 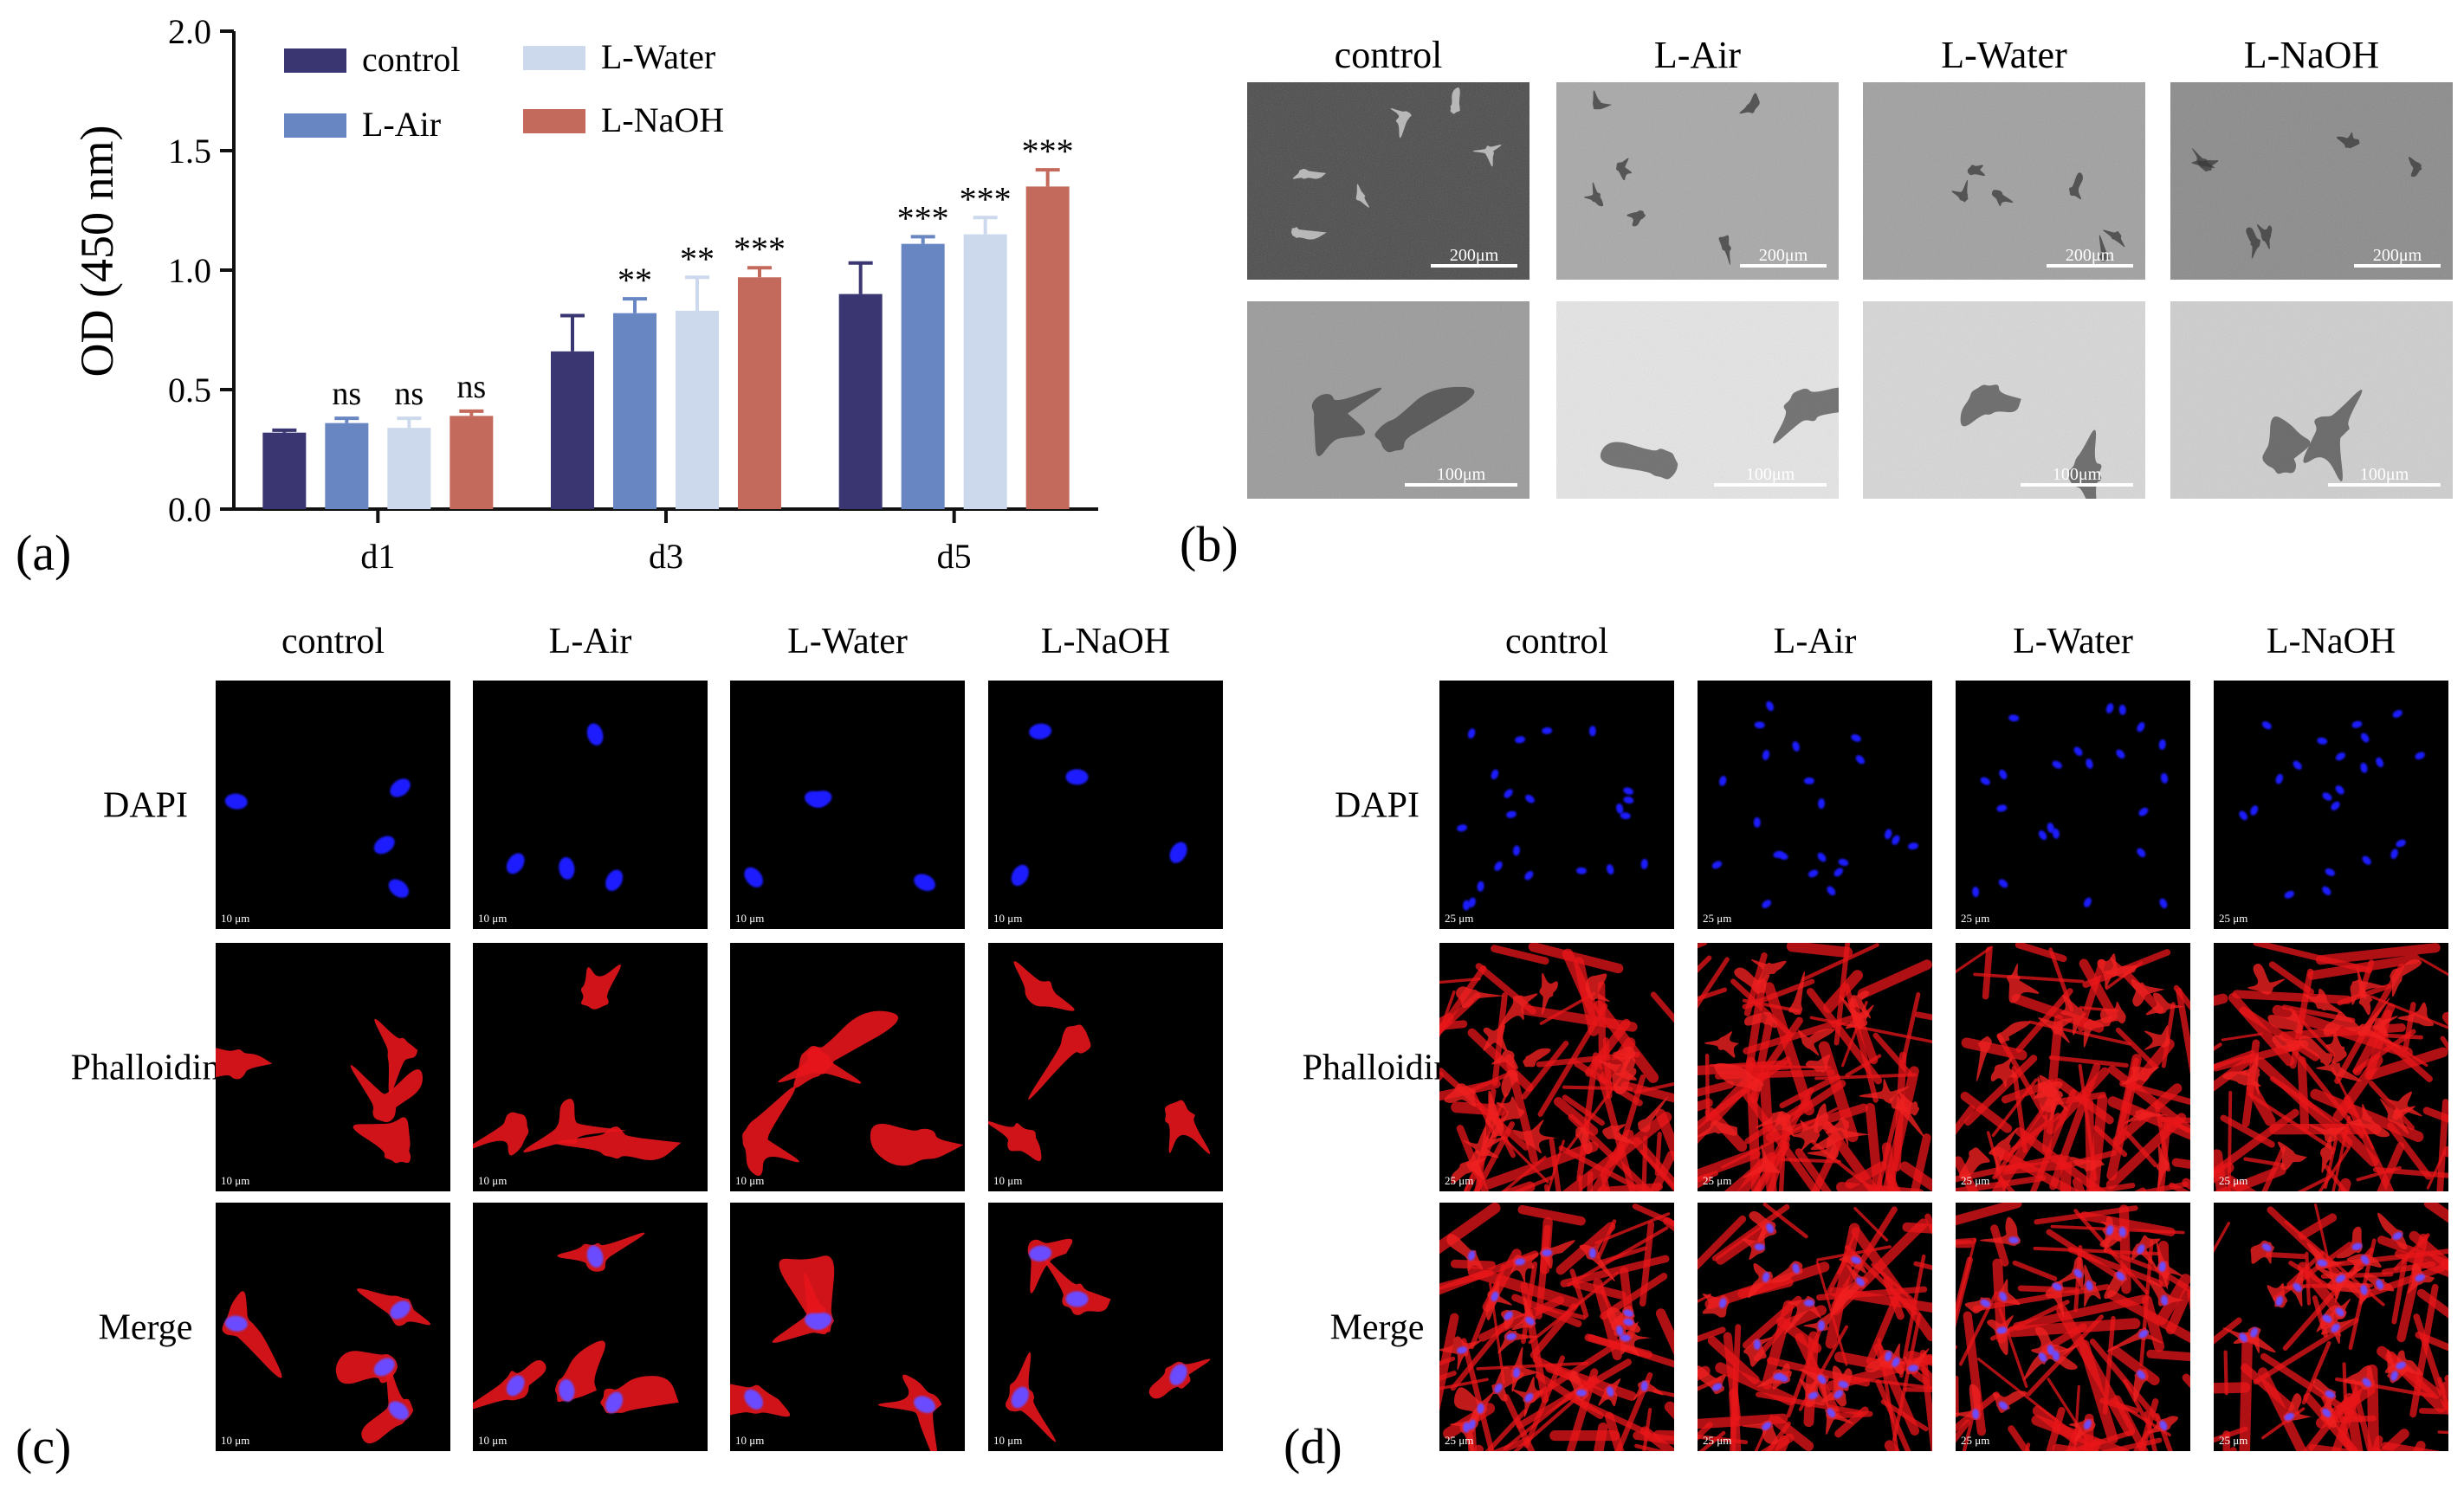 What do you see at coordinates (284, 471) in the screenshot?
I see `bar-control-d1` at bounding box center [284, 471].